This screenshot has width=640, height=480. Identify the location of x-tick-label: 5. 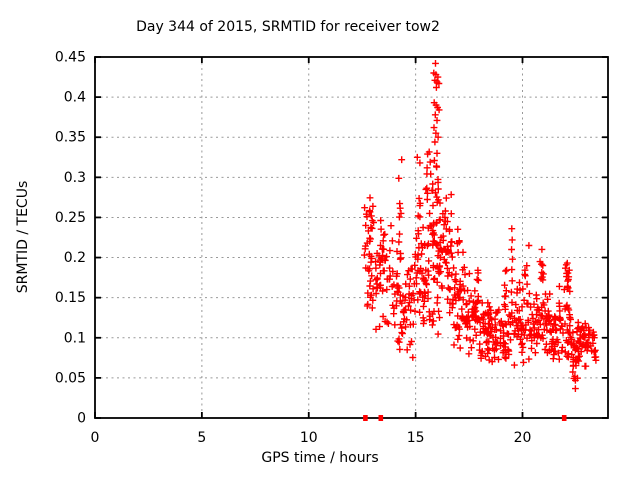
(201, 438).